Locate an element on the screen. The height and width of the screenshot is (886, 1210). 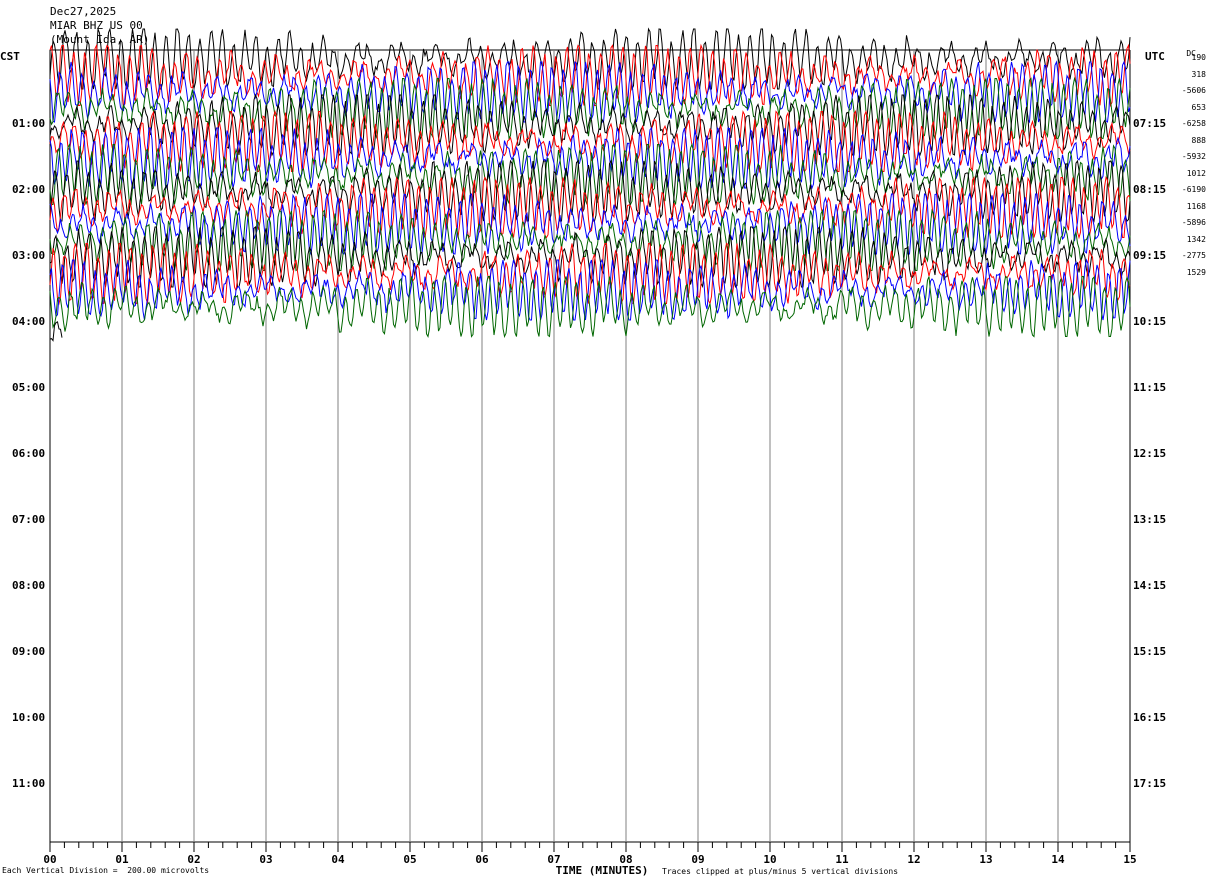
left-time-label: 06:00 is located at coordinates (29, 453).